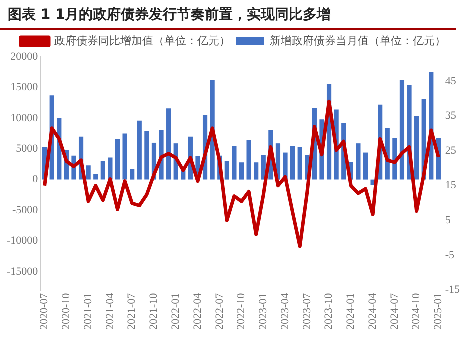 This screenshot has width=467, height=339. Describe the element at coordinates (351, 311) in the screenshot. I see `x-tick-label: 2024-01` at that location.